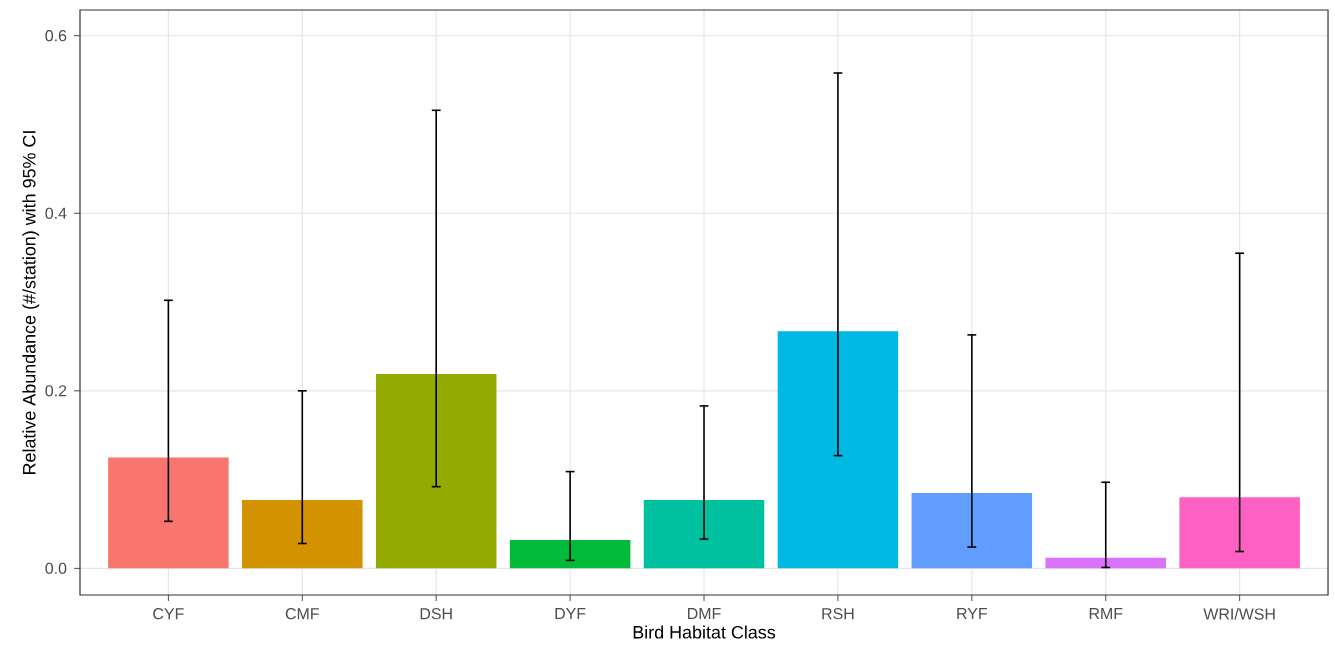  What do you see at coordinates (56, 568) in the screenshot?
I see `y-tick-label: 0.0` at bounding box center [56, 568].